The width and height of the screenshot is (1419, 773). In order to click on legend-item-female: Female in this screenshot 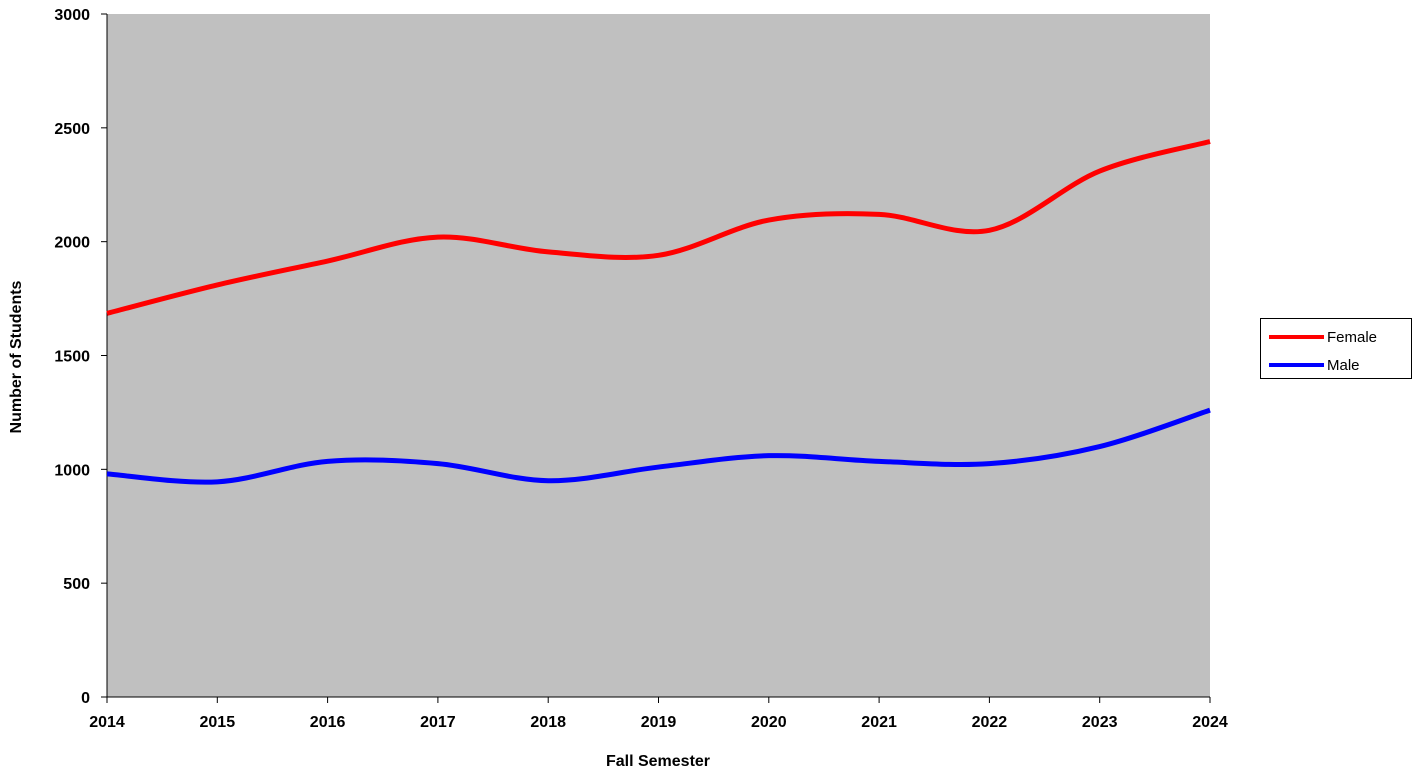, I will do `click(1323, 337)`.